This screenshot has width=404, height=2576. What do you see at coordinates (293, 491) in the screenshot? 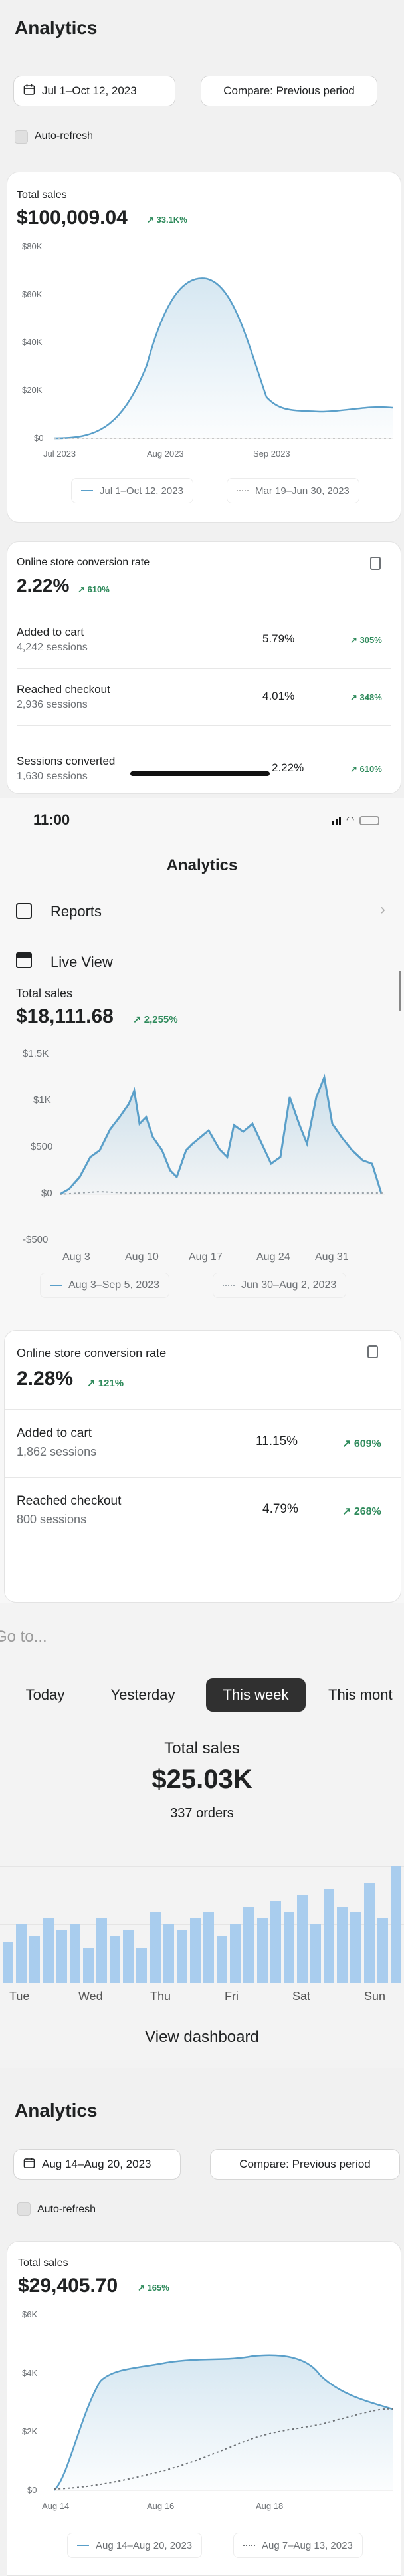
I see `legend-previous: Mar 19–Jun 30, 2023` at bounding box center [293, 491].